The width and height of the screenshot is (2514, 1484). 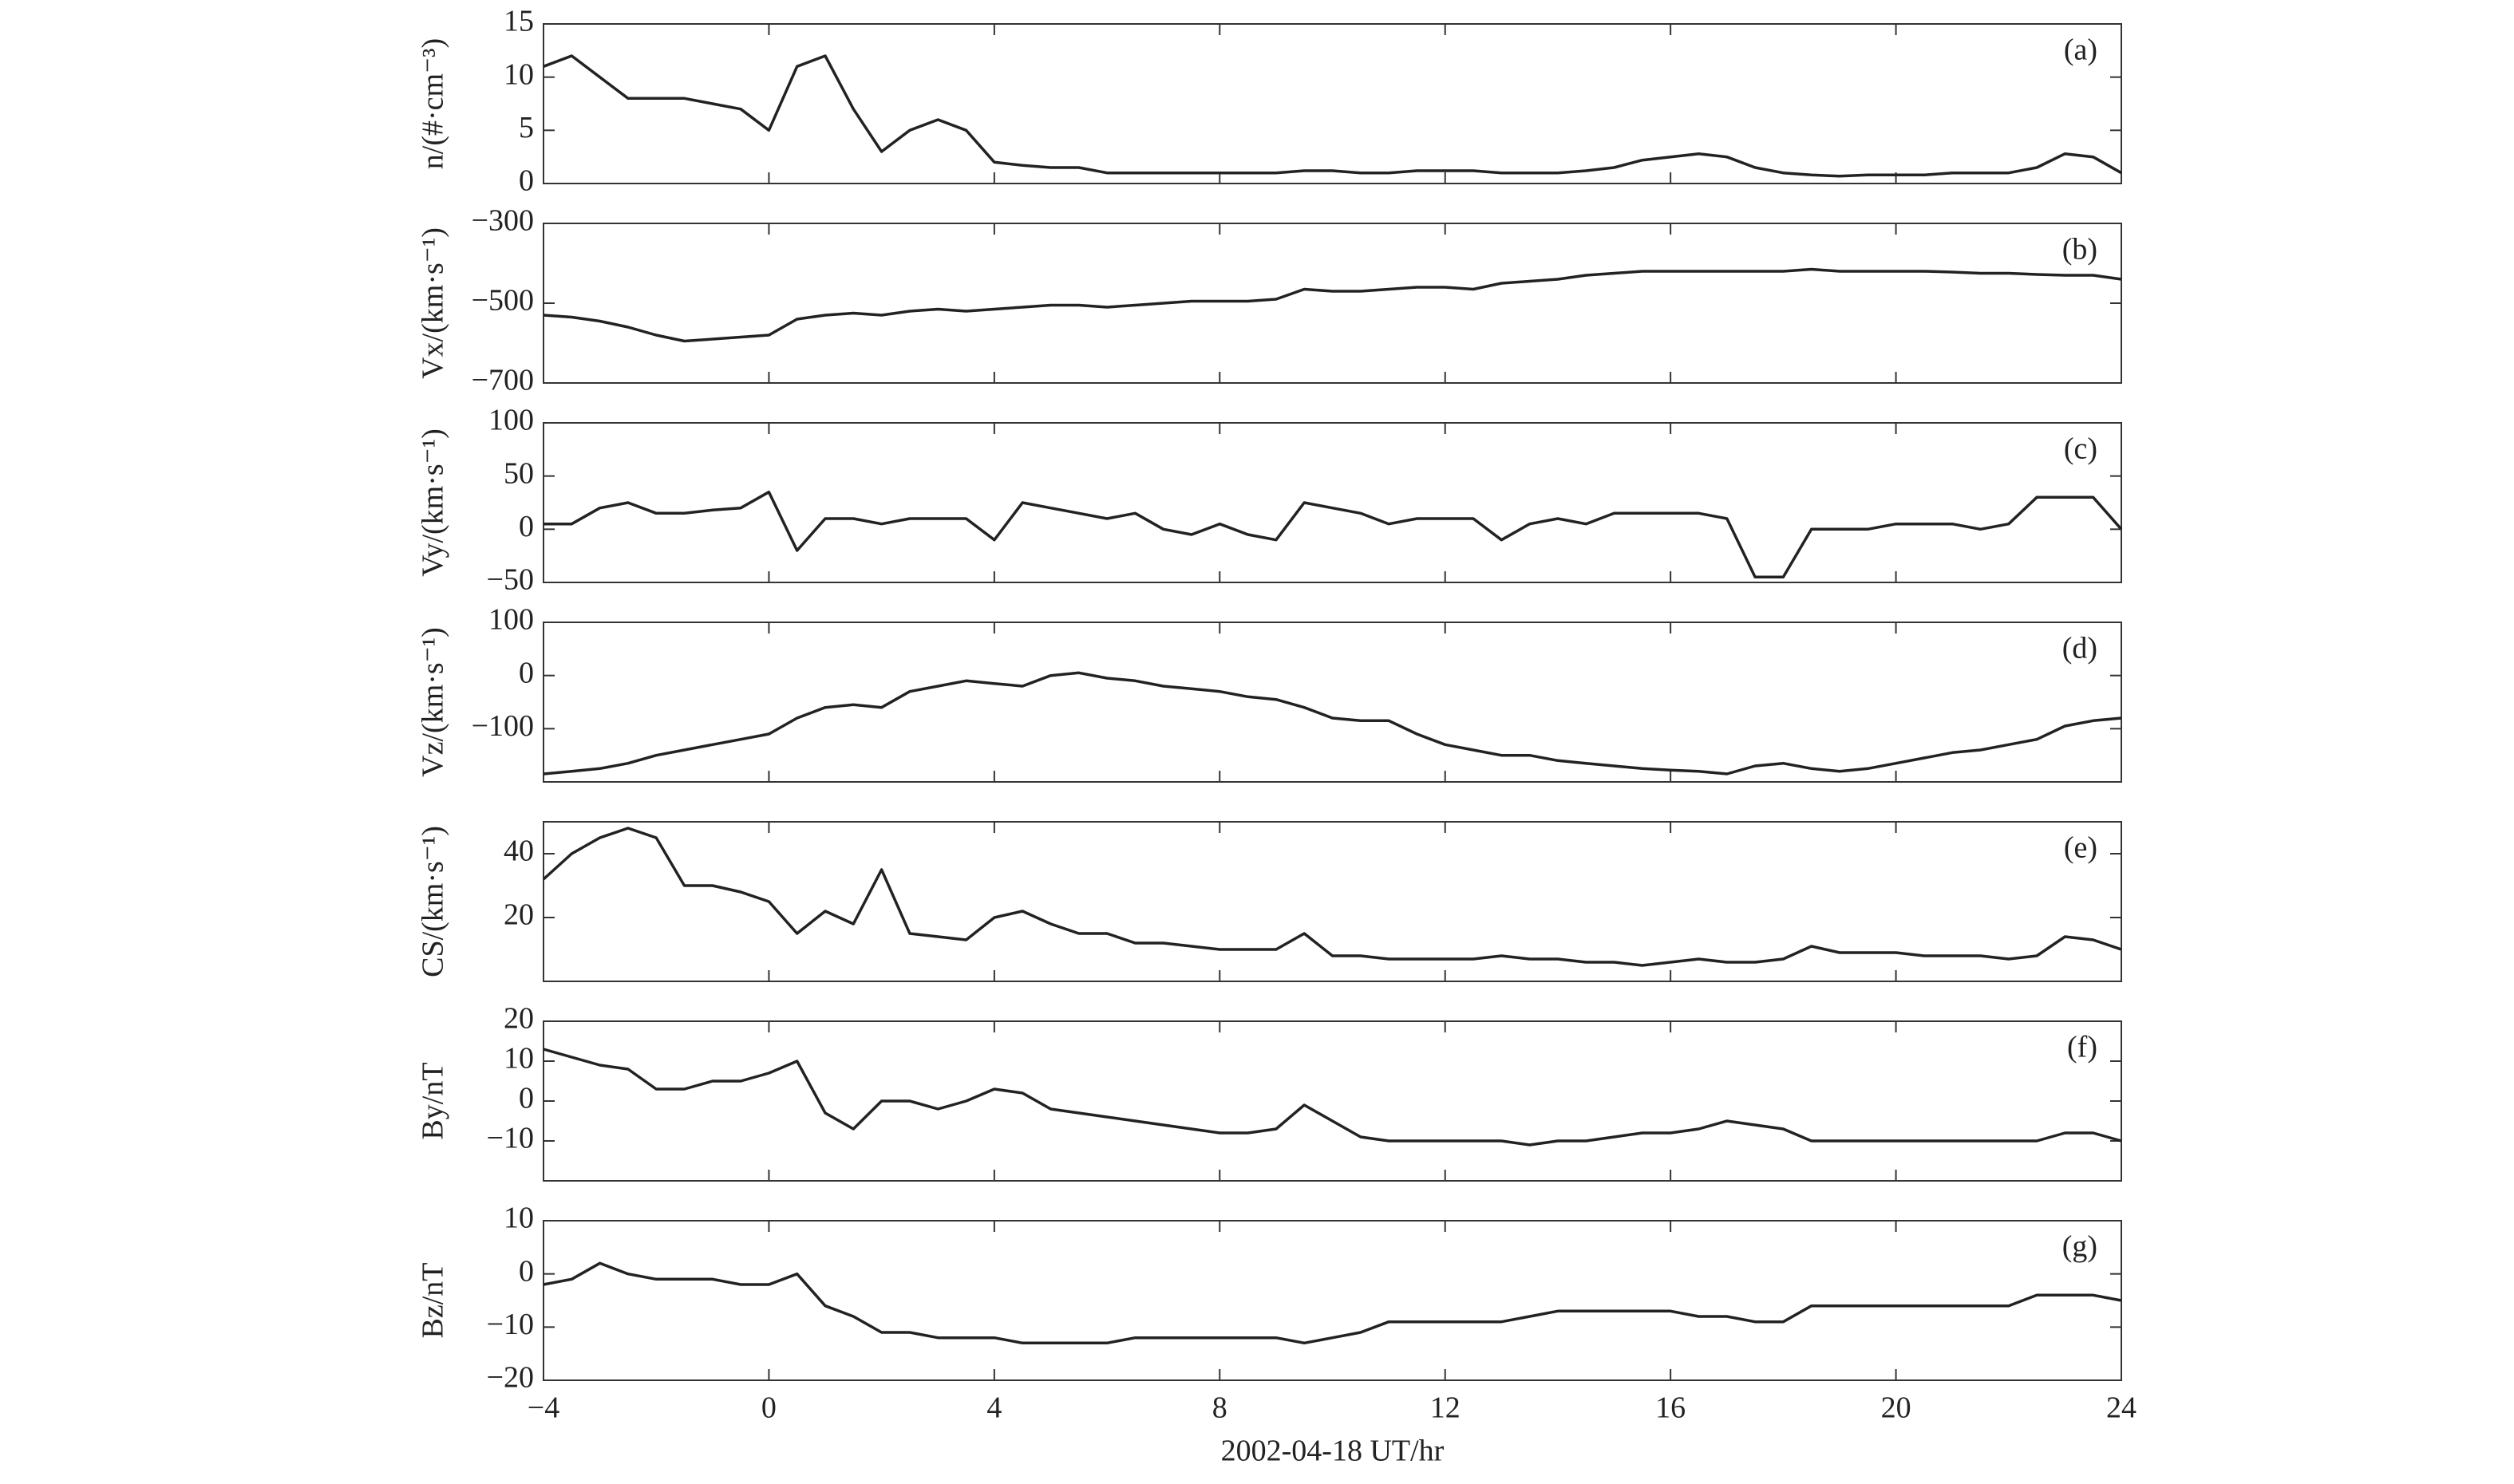 I want to click on panel-label: (e), so click(x=2080, y=848).